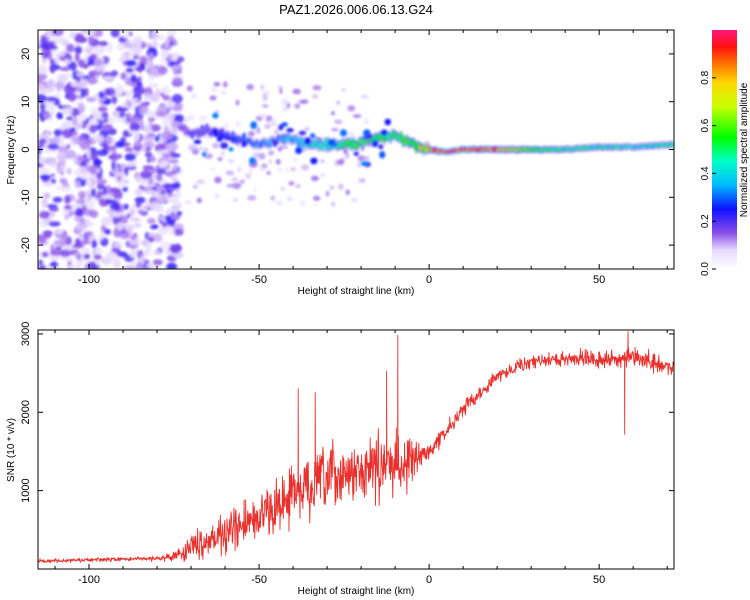  What do you see at coordinates (356, 291) in the screenshot?
I see `spectrogram-x-label: Height of straight line (km)` at bounding box center [356, 291].